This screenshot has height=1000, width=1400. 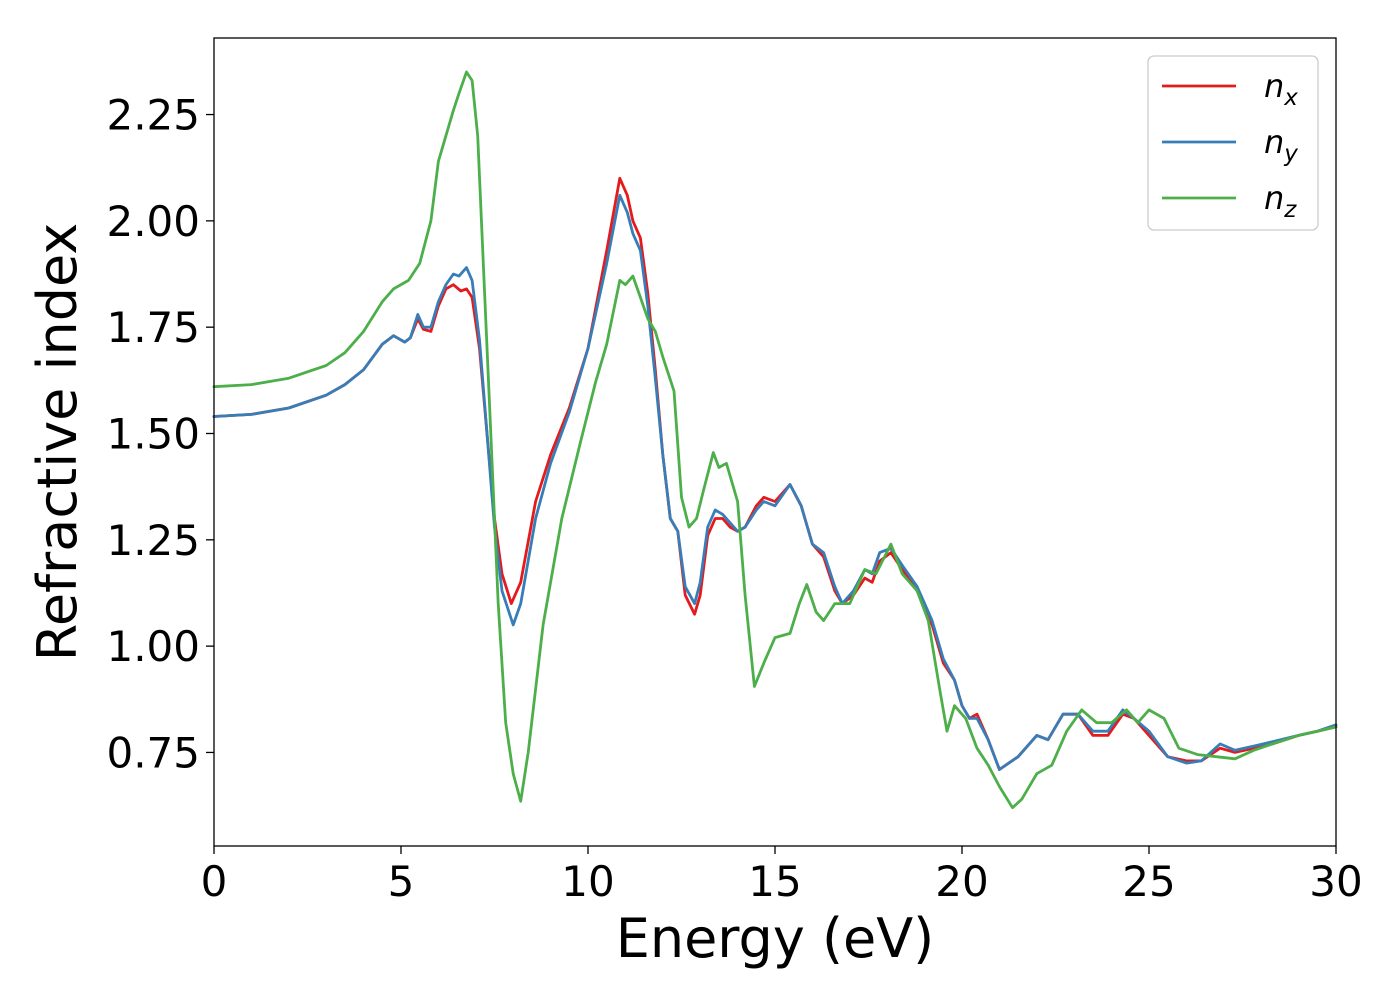 What do you see at coordinates (587, 881) in the screenshot?
I see `x-tick-label: 10` at bounding box center [587, 881].